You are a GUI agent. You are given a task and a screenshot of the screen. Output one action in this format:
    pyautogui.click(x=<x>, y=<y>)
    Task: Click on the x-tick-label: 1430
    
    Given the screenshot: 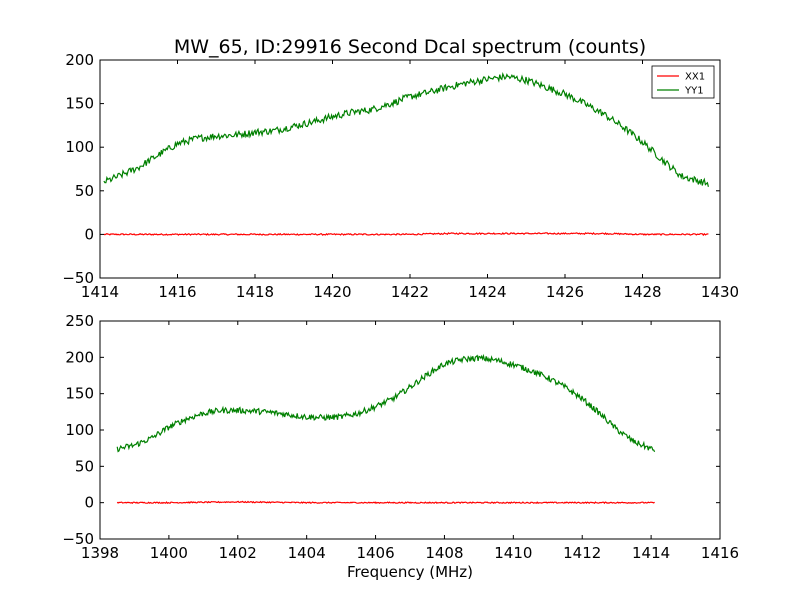 What is the action you would take?
    pyautogui.click(x=720, y=292)
    